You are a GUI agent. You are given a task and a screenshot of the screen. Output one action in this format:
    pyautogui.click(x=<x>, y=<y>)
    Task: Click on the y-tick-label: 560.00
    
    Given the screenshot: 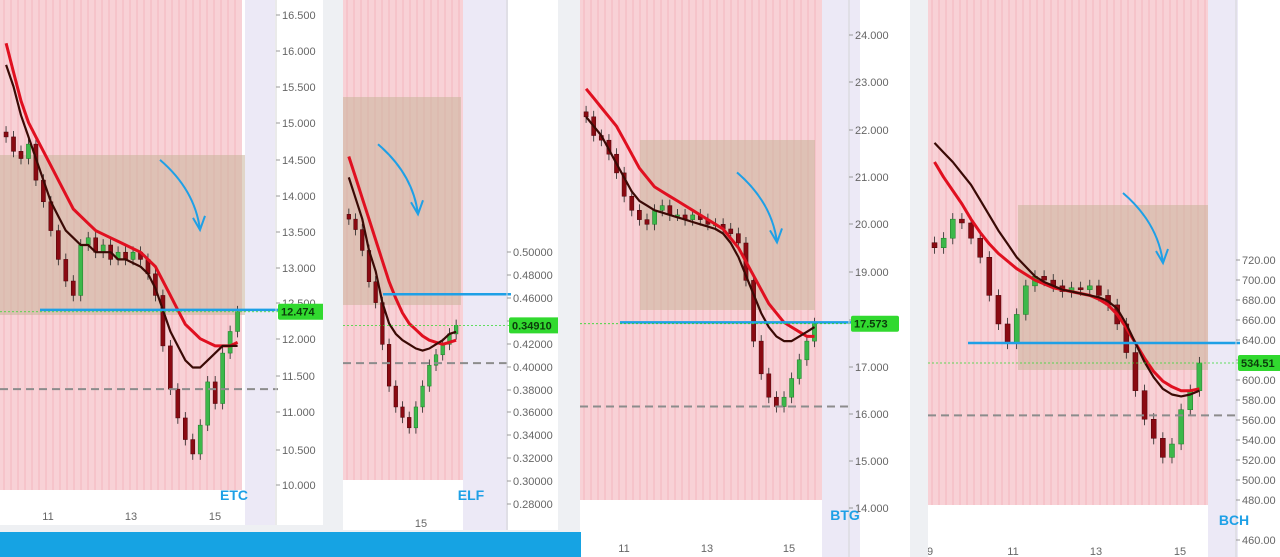 What is the action you would take?
    pyautogui.click(x=1259, y=421)
    